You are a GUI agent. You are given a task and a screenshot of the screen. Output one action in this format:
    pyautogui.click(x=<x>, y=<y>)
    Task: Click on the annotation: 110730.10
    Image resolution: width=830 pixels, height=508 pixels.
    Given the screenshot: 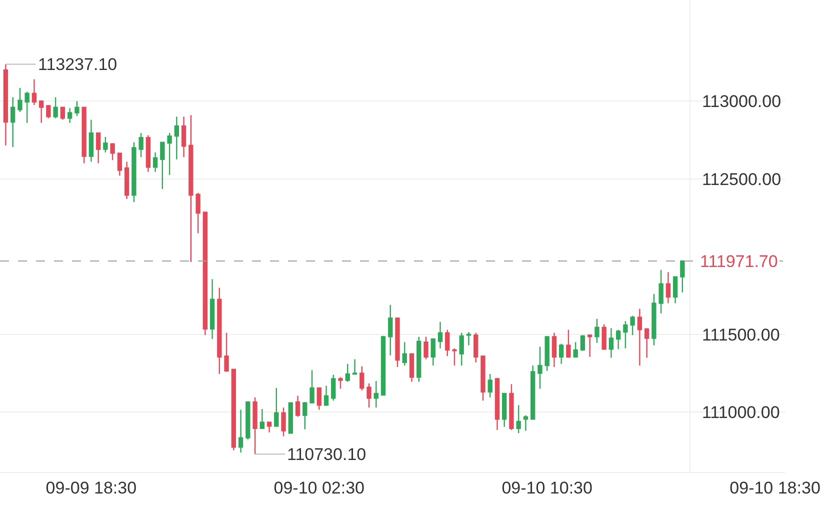 What is the action you would take?
    pyautogui.click(x=326, y=454)
    